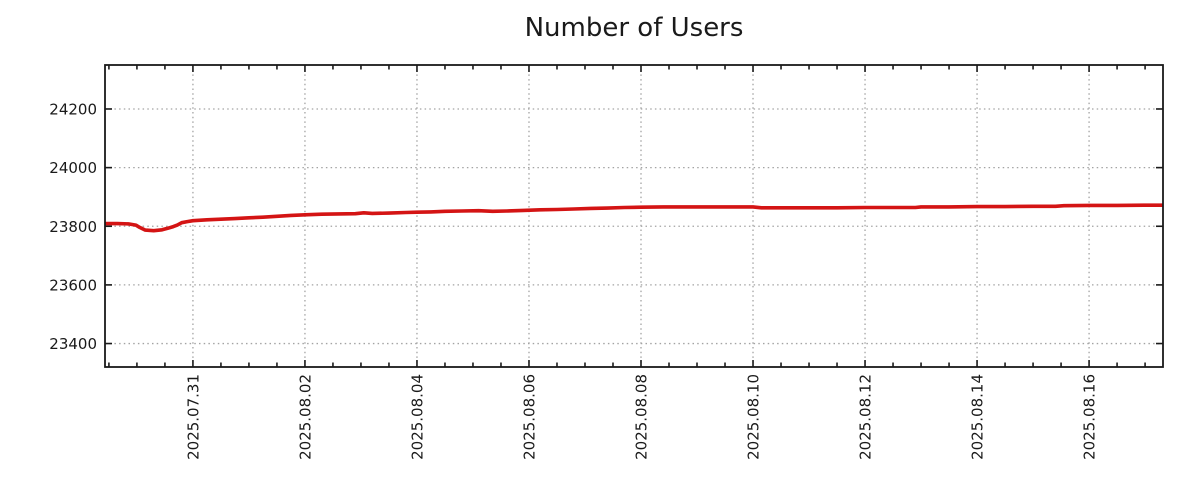 This screenshot has height=500, width=1200. I want to click on x-tick-label: 2025.08.08, so click(642, 417).